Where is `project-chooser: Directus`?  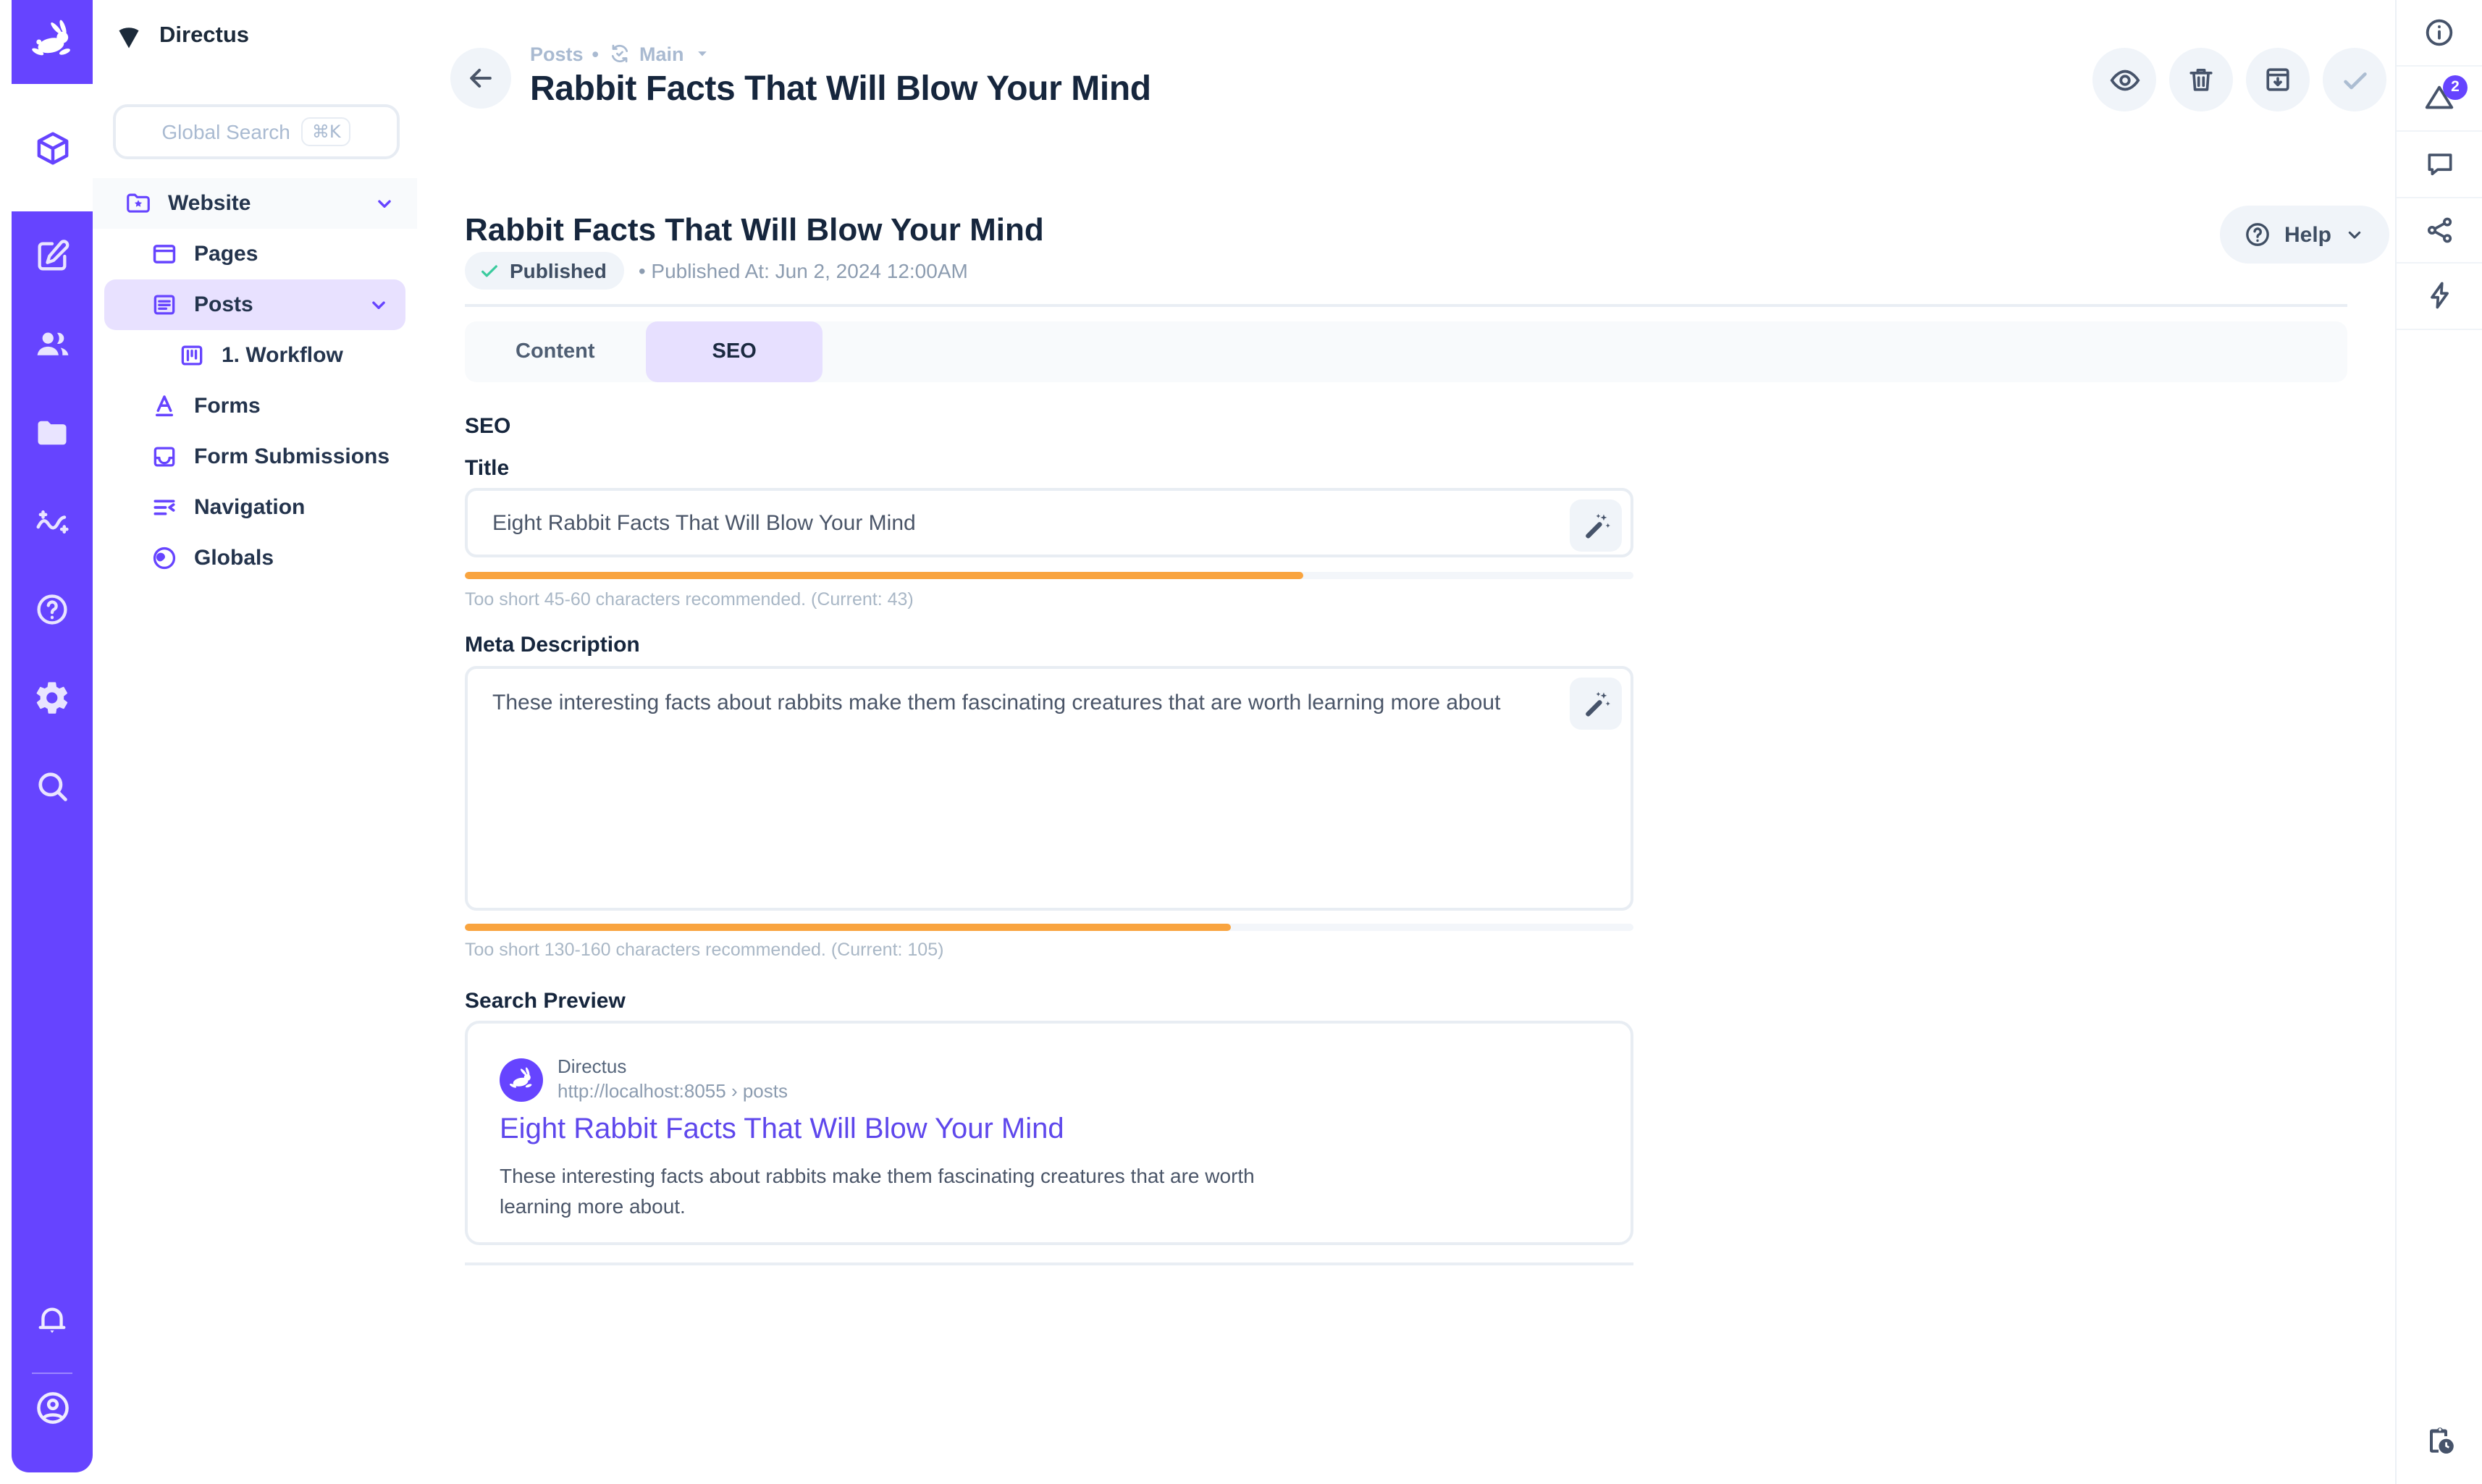 project-chooser: Directus is located at coordinates (181, 36).